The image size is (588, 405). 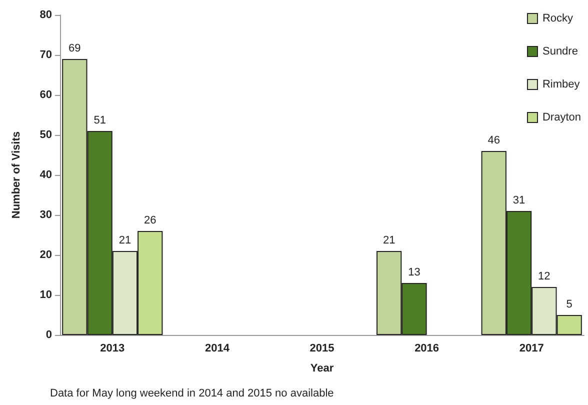 I want to click on data-label: 46, so click(x=494, y=140).